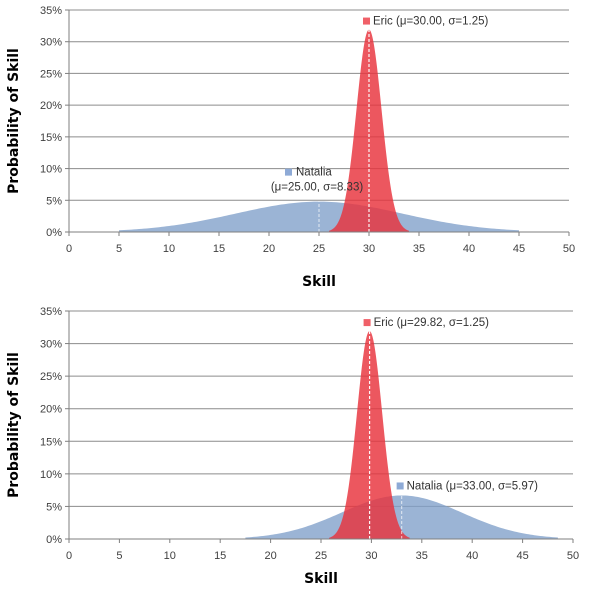 The image size is (604, 600). What do you see at coordinates (314, 173) in the screenshot?
I see `annotation-natalia-name: Natalia` at bounding box center [314, 173].